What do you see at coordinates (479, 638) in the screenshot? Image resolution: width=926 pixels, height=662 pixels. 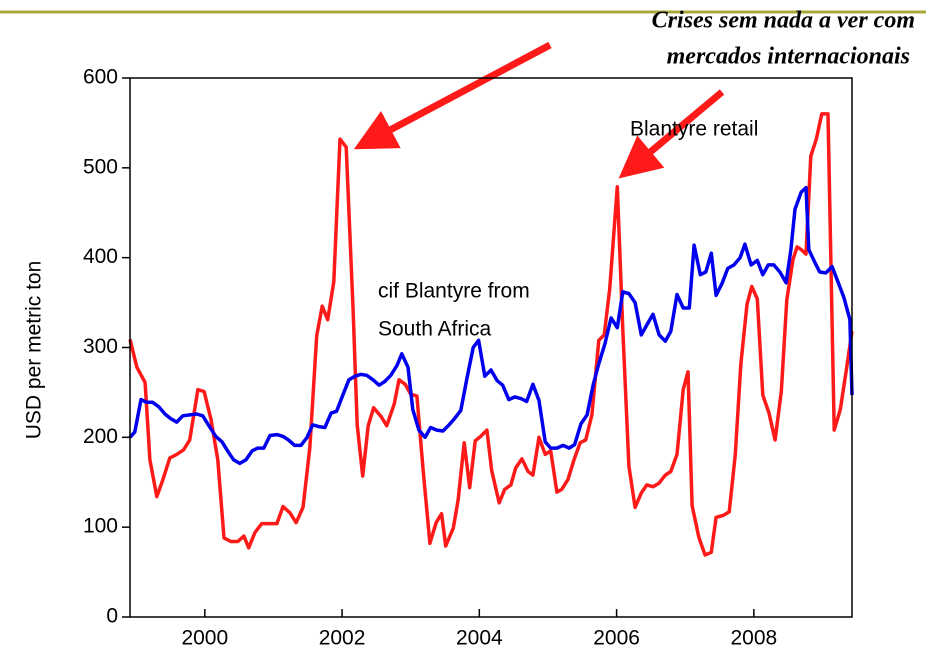 I see `x-tick-label: 2004` at bounding box center [479, 638].